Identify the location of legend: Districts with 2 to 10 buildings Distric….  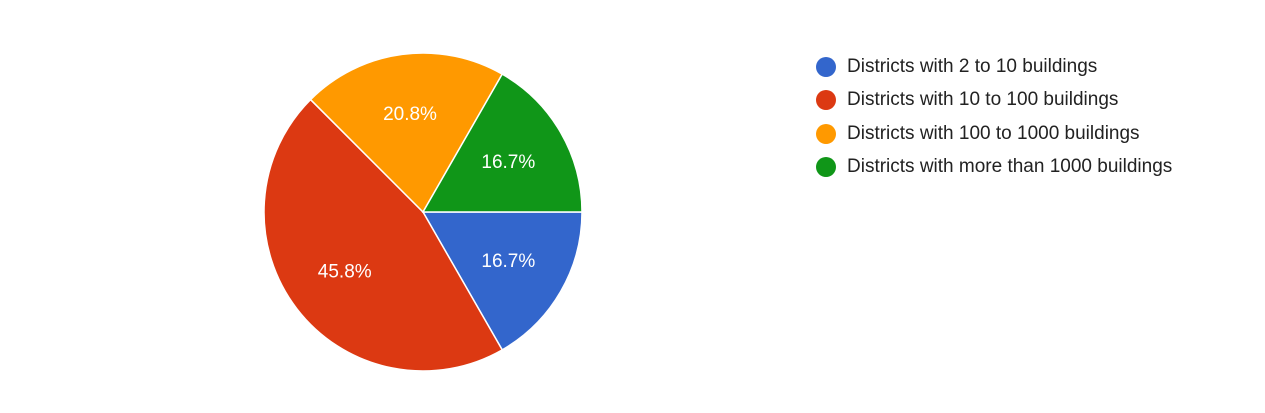
(994, 117).